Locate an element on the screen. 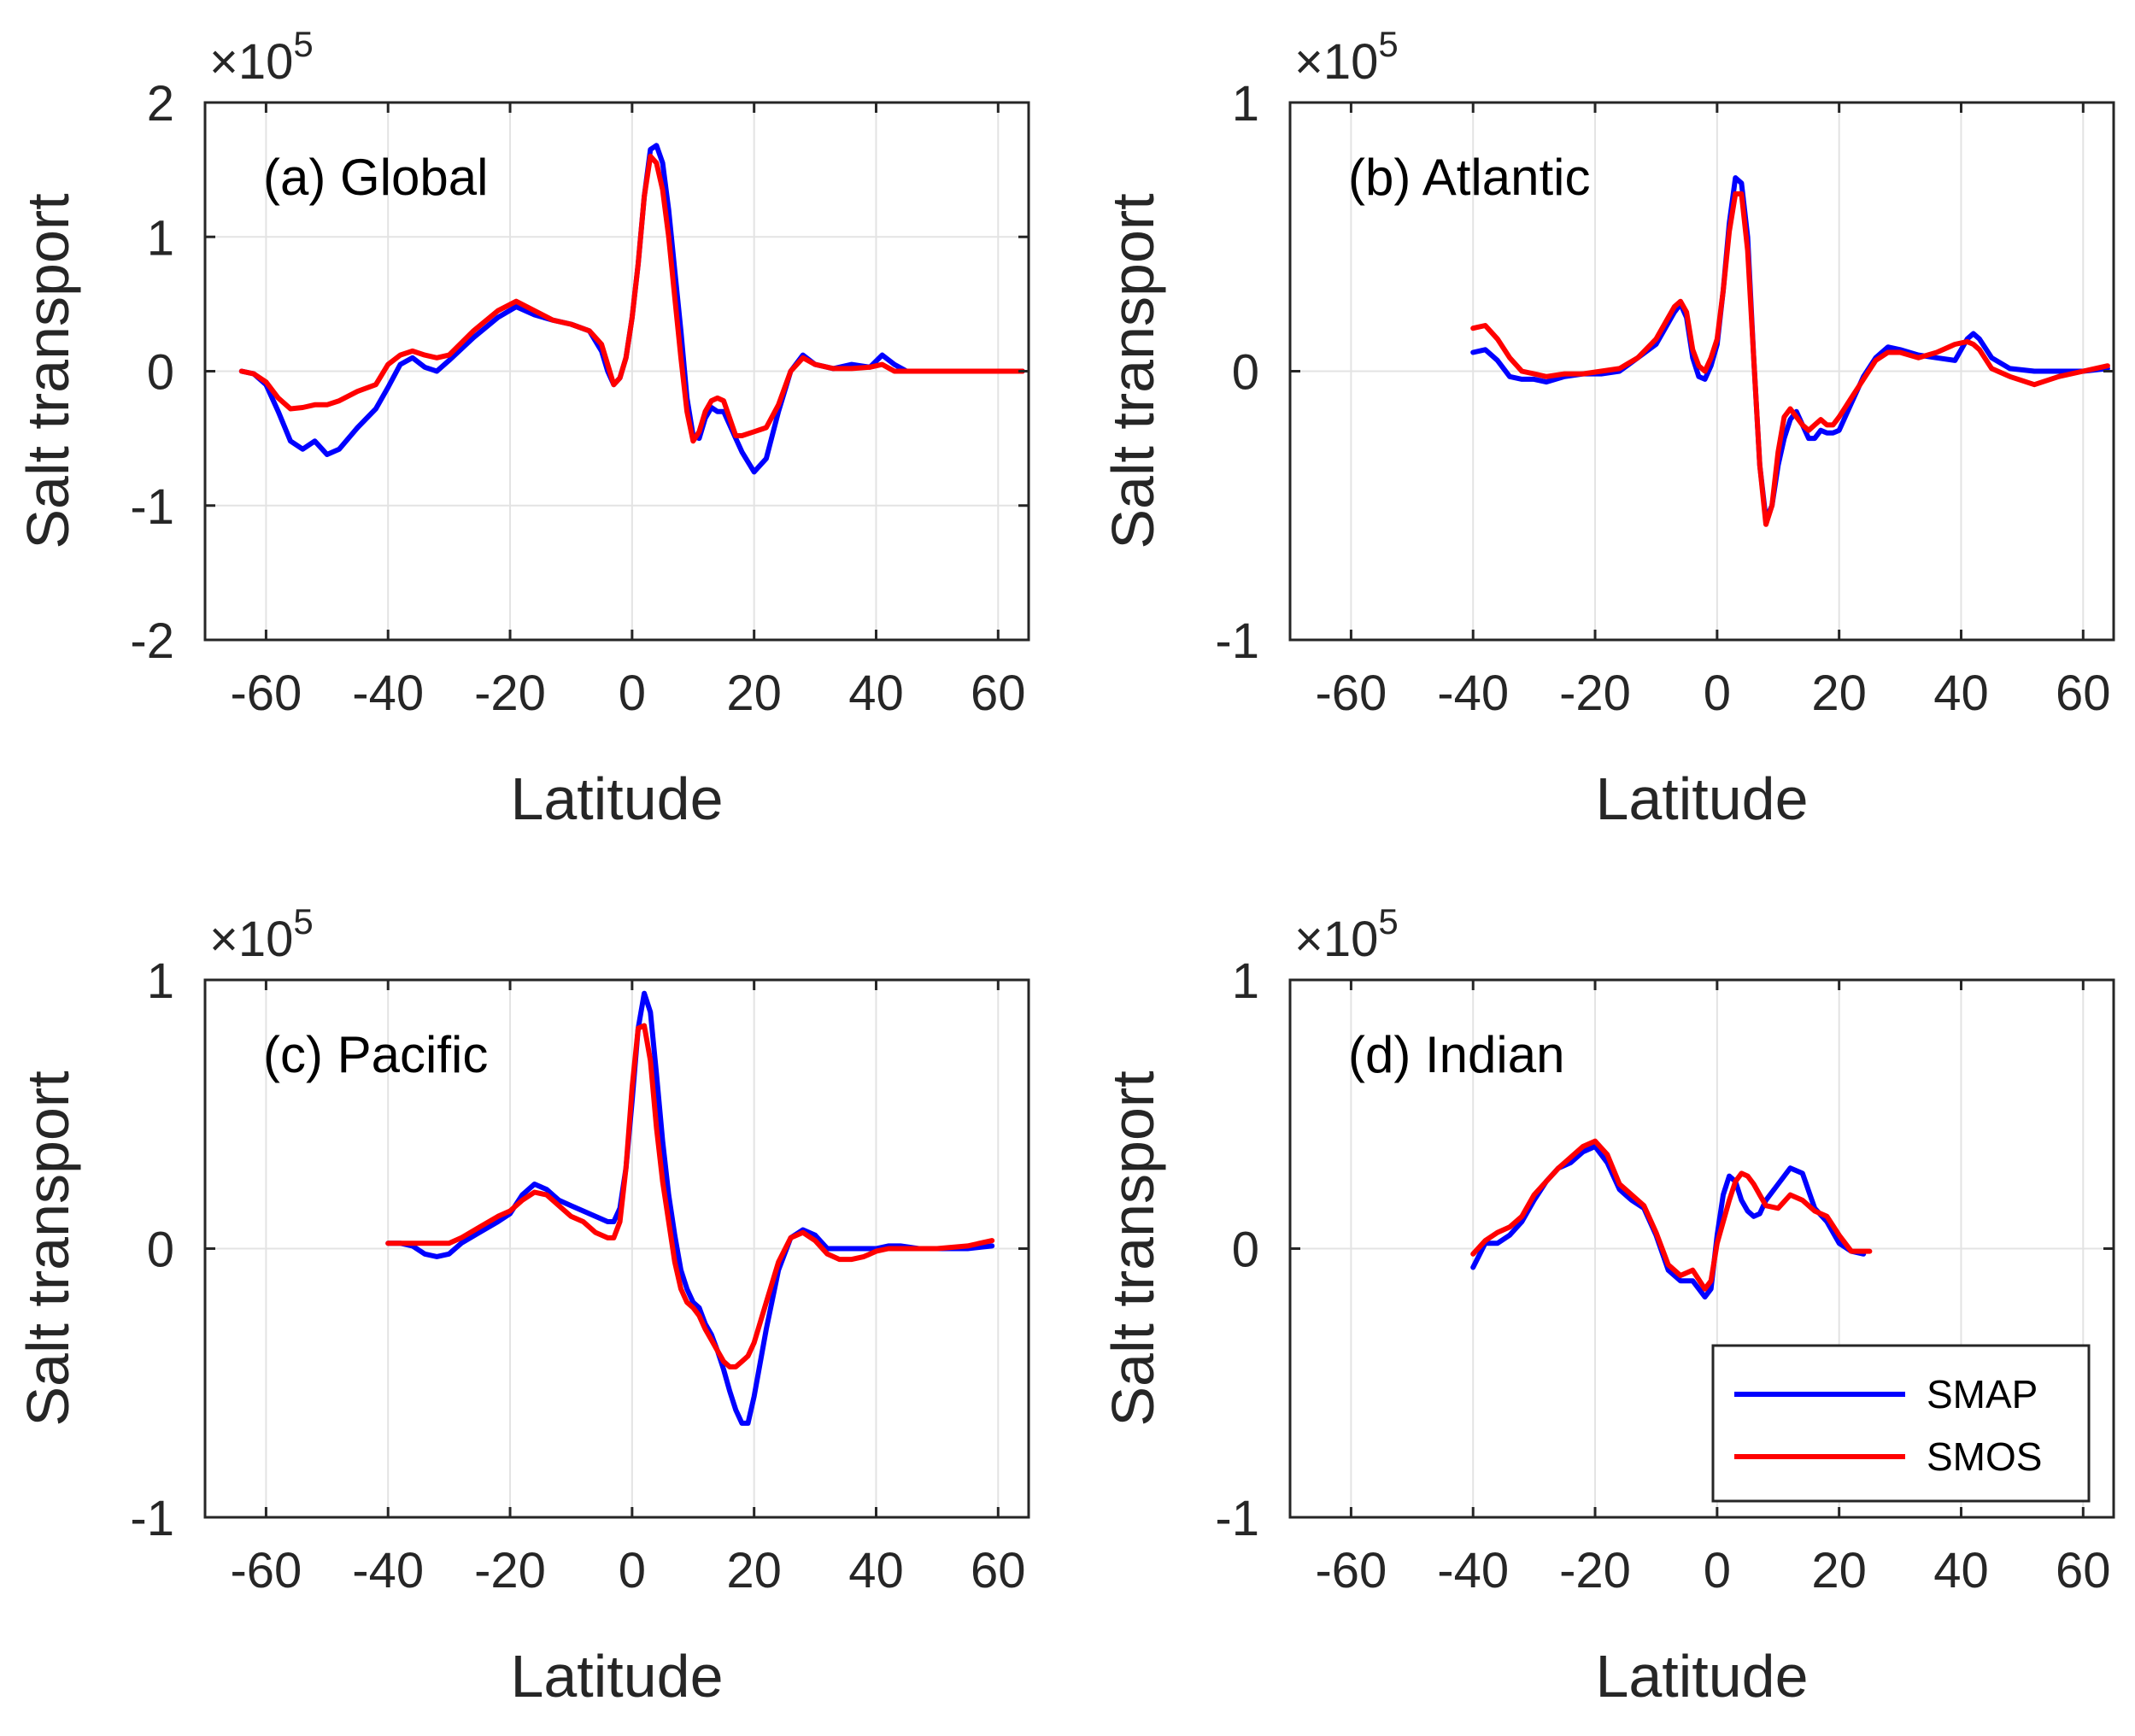 This screenshot has height=1736, width=2135. legend-box is located at coordinates (1901, 1423).